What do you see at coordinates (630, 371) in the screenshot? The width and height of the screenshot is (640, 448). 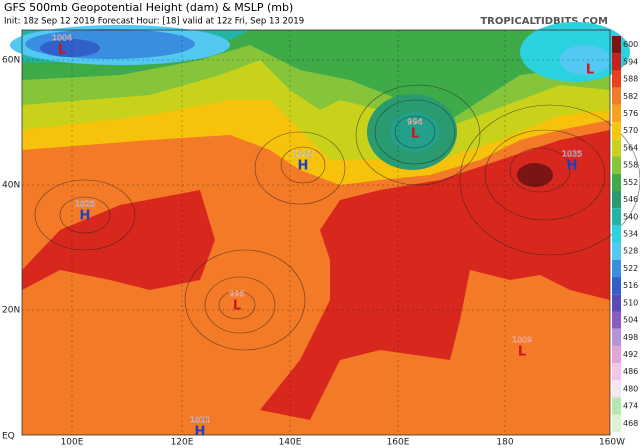 I see `colorbar-label: 486` at bounding box center [630, 371].